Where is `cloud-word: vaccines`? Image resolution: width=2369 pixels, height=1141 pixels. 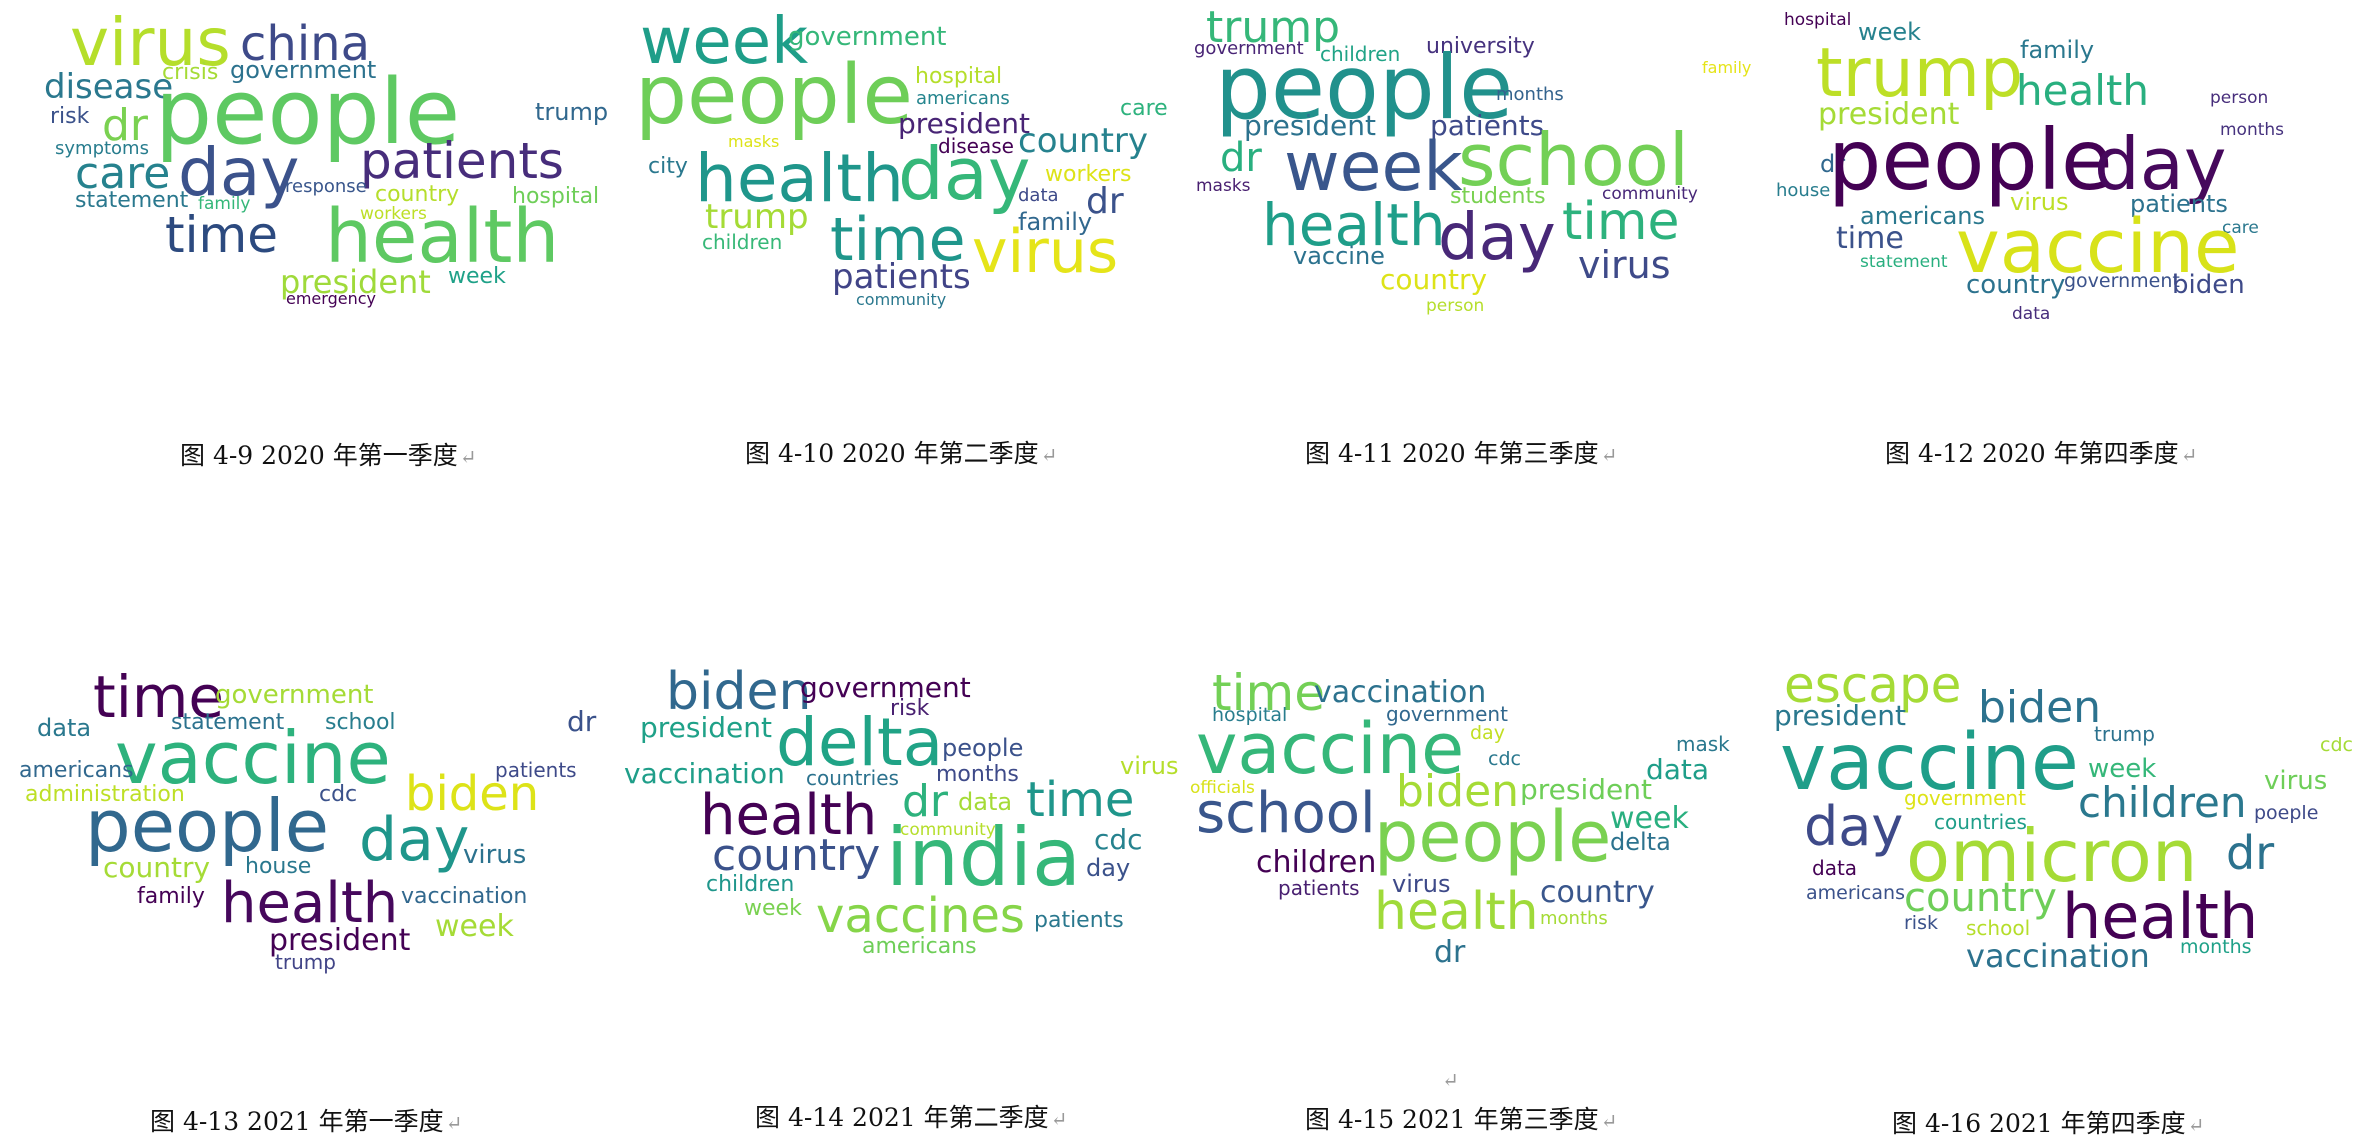
cloud-word: vaccines is located at coordinates (920, 916).